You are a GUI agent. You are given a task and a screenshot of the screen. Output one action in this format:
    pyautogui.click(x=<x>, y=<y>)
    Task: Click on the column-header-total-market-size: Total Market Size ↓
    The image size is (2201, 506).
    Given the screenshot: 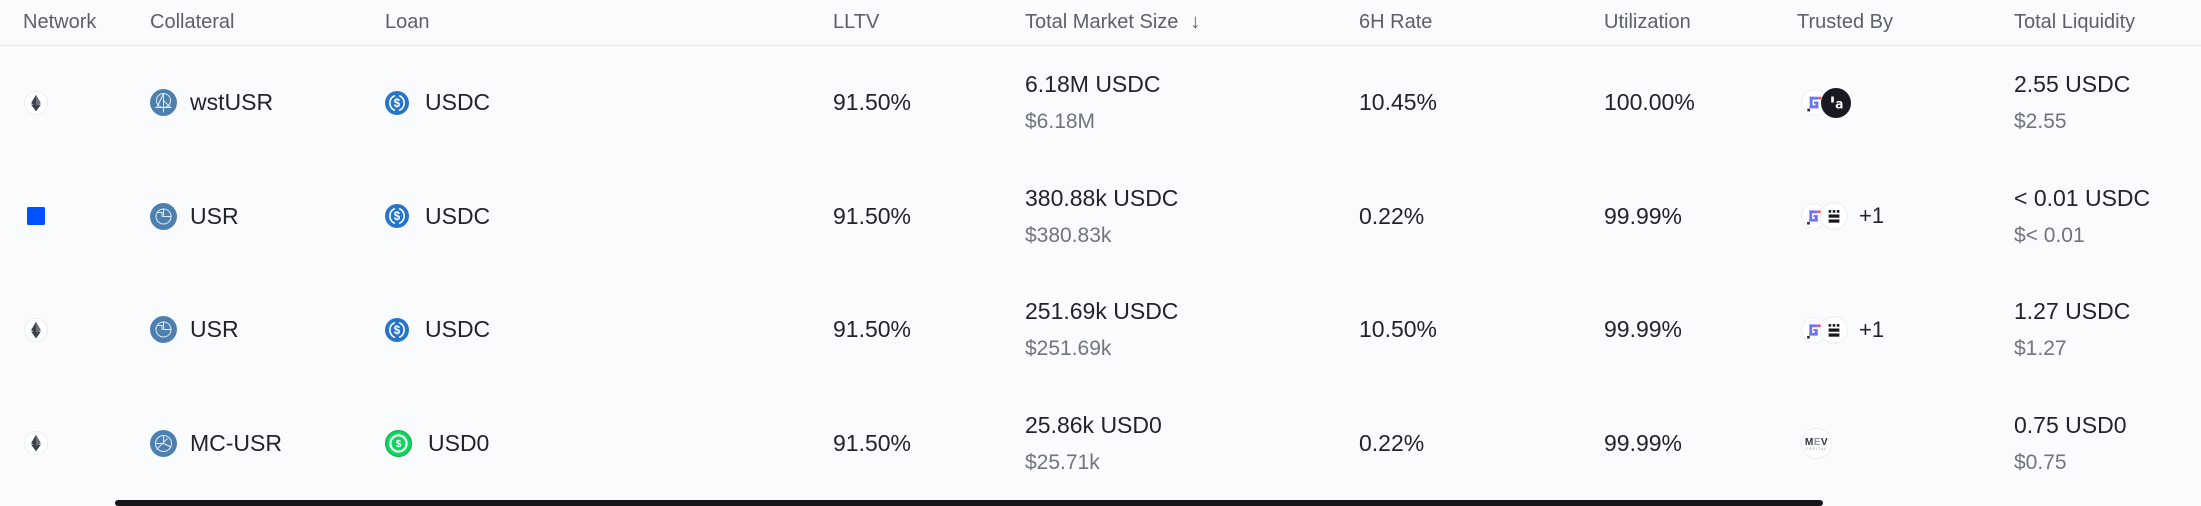 What is the action you would take?
    pyautogui.click(x=1113, y=22)
    